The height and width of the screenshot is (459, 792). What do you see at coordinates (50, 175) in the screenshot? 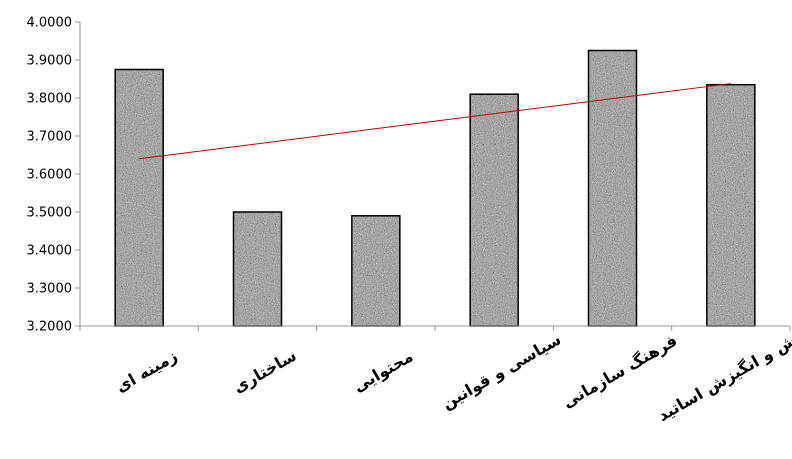
I see `y-tick-label: 3.6000` at bounding box center [50, 175].